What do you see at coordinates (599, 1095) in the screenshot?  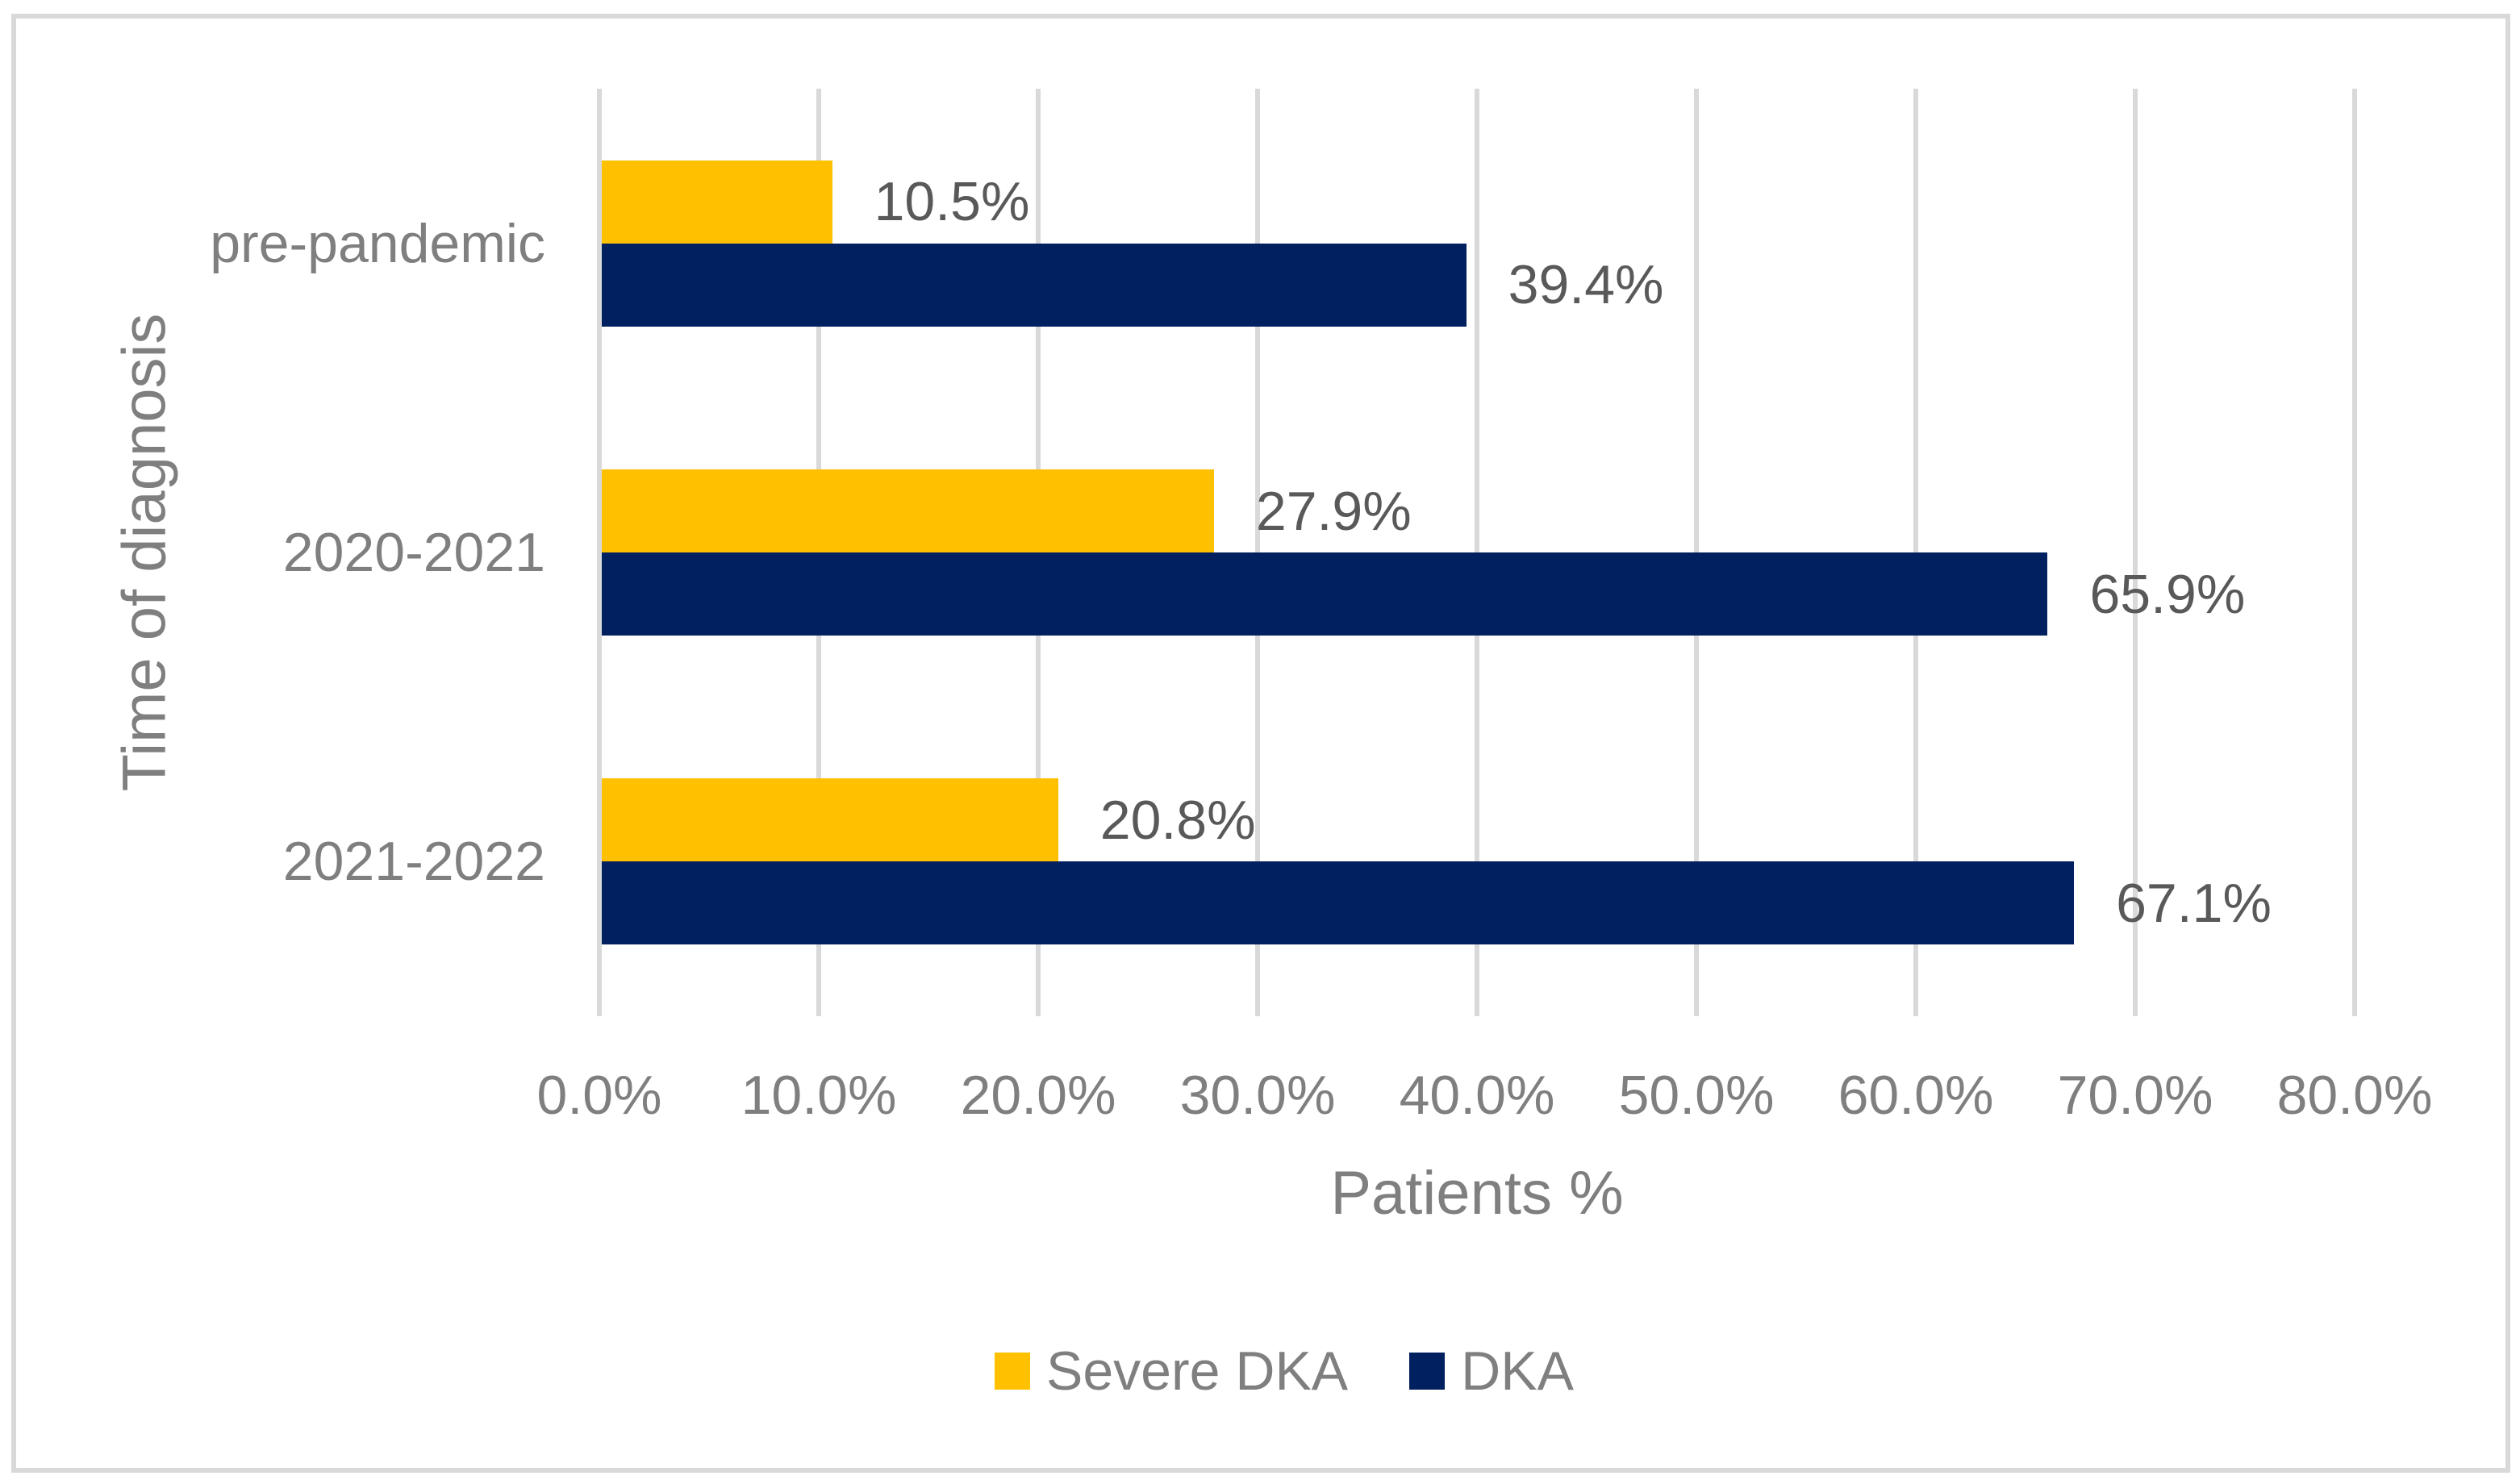 I see `x-tick-label: 0.0%` at bounding box center [599, 1095].